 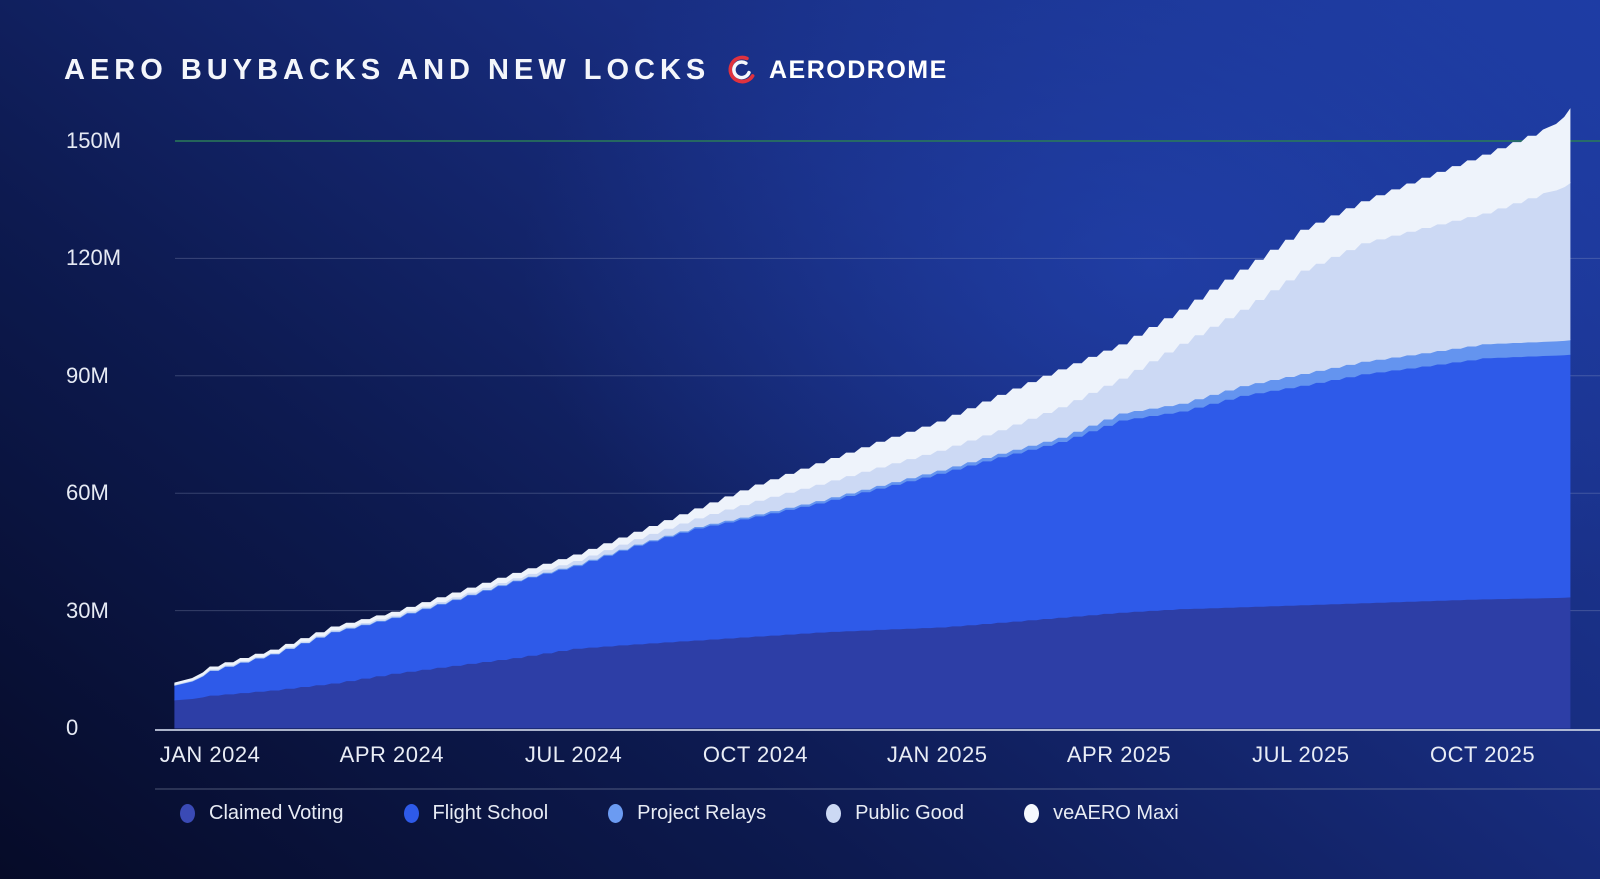 I want to click on x-tick-oct-2025: OCT 2025, so click(x=1483, y=754).